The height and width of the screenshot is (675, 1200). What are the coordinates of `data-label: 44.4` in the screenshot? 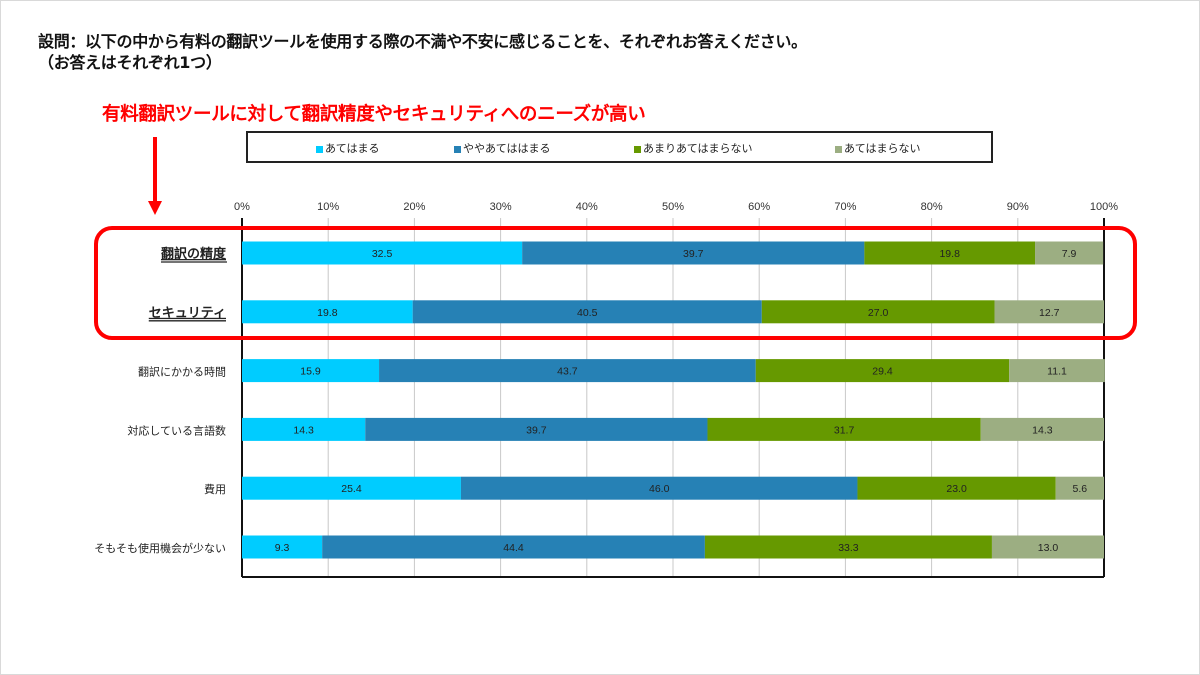 It's located at (513, 548).